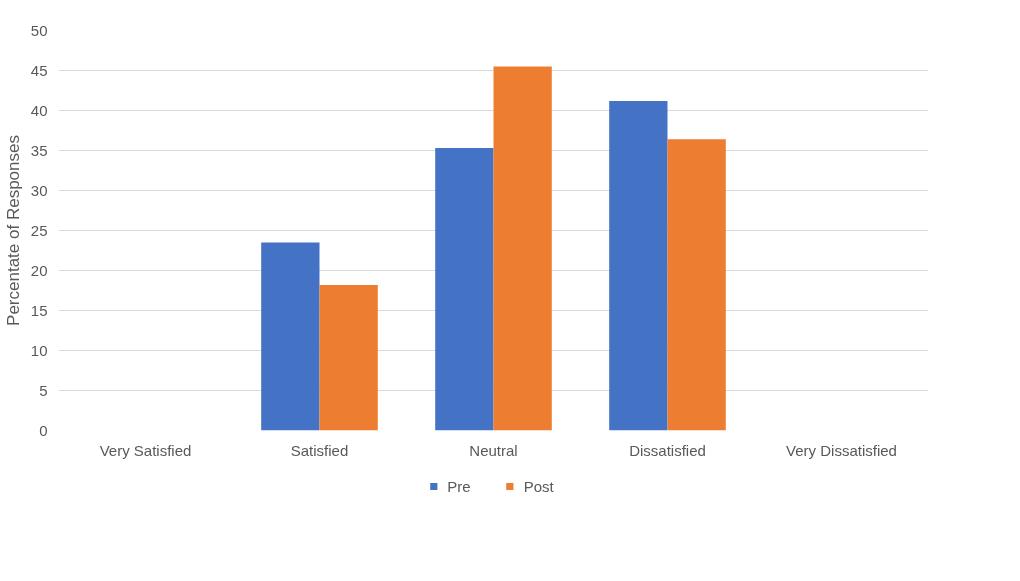 This screenshot has width=1020, height=581. I want to click on legend-label: Pre, so click(459, 486).